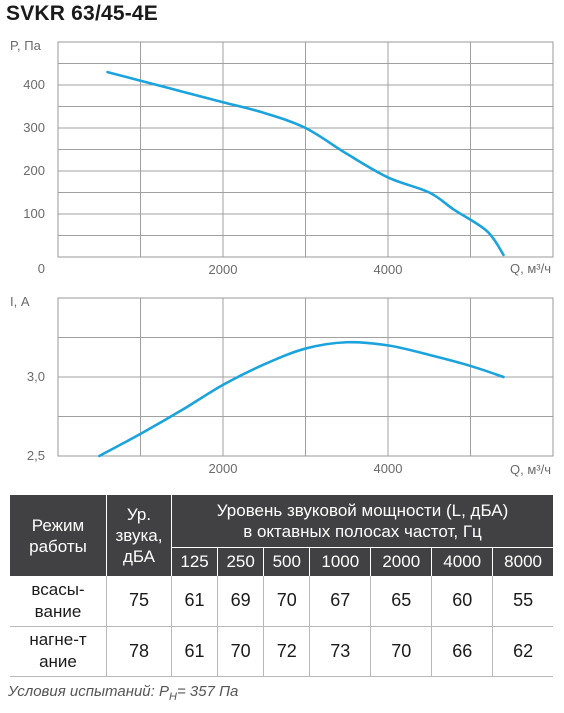  I want to click on table-cell: 60, so click(462, 601).